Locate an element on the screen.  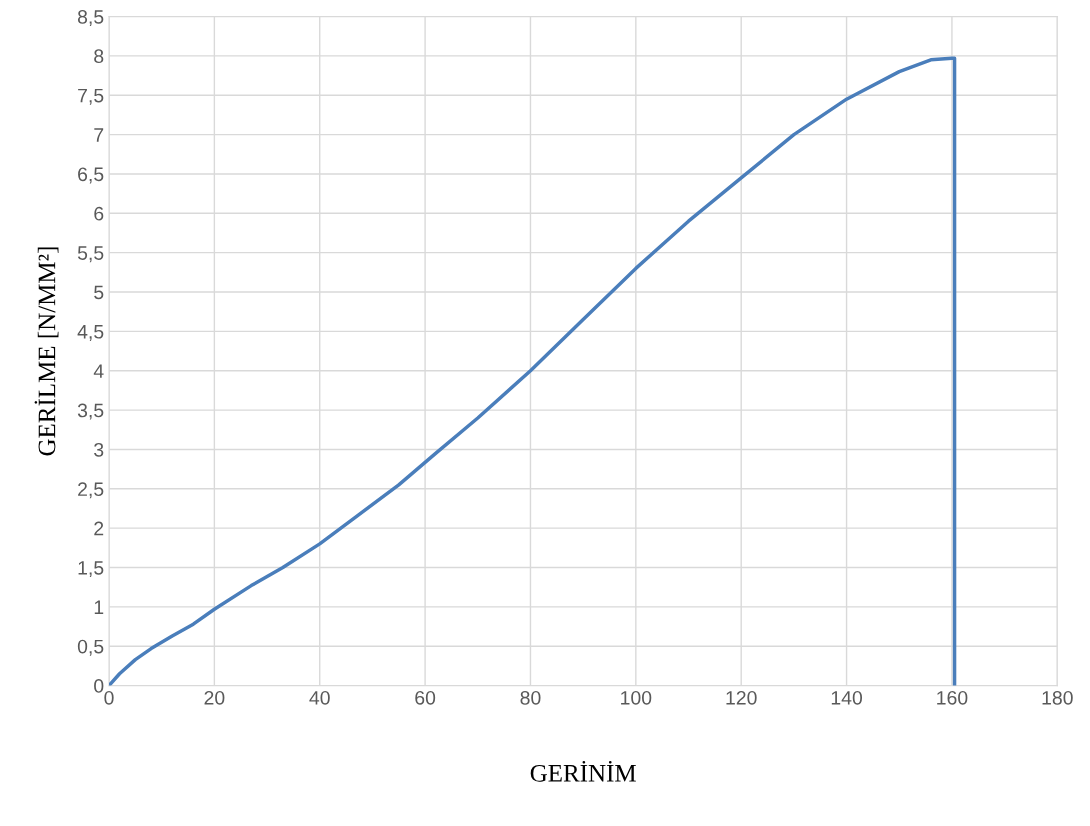
y-tick-label: 7 is located at coordinates (99, 135).